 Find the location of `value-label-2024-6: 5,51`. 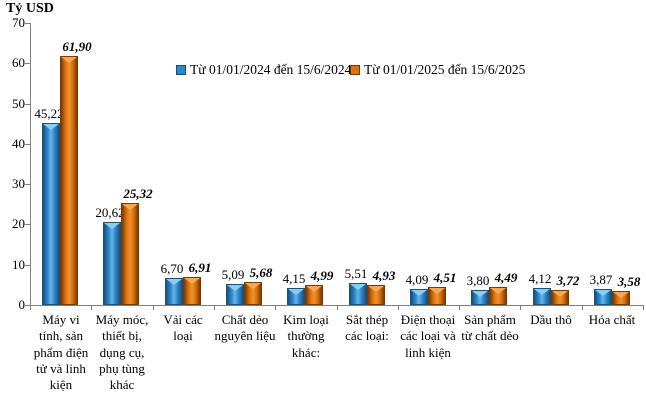

value-label-2024-6: 5,51 is located at coordinates (356, 273).